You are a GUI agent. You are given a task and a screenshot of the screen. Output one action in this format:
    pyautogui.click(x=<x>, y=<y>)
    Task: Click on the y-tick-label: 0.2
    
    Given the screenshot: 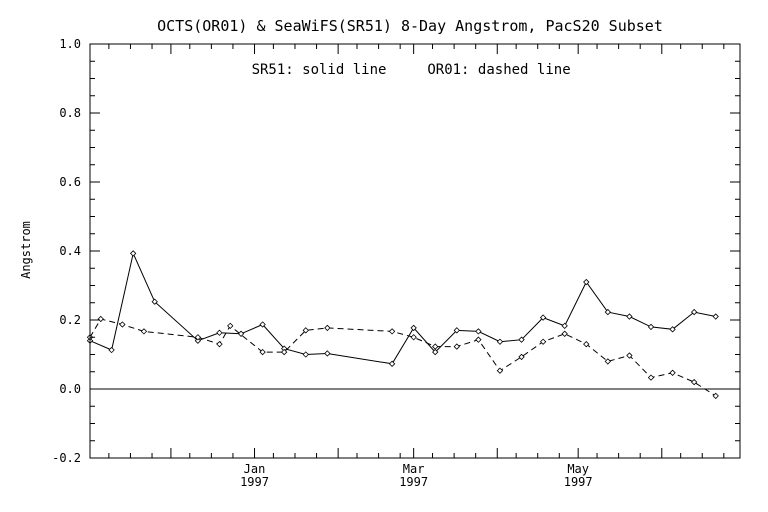 What is the action you would take?
    pyautogui.click(x=70, y=320)
    